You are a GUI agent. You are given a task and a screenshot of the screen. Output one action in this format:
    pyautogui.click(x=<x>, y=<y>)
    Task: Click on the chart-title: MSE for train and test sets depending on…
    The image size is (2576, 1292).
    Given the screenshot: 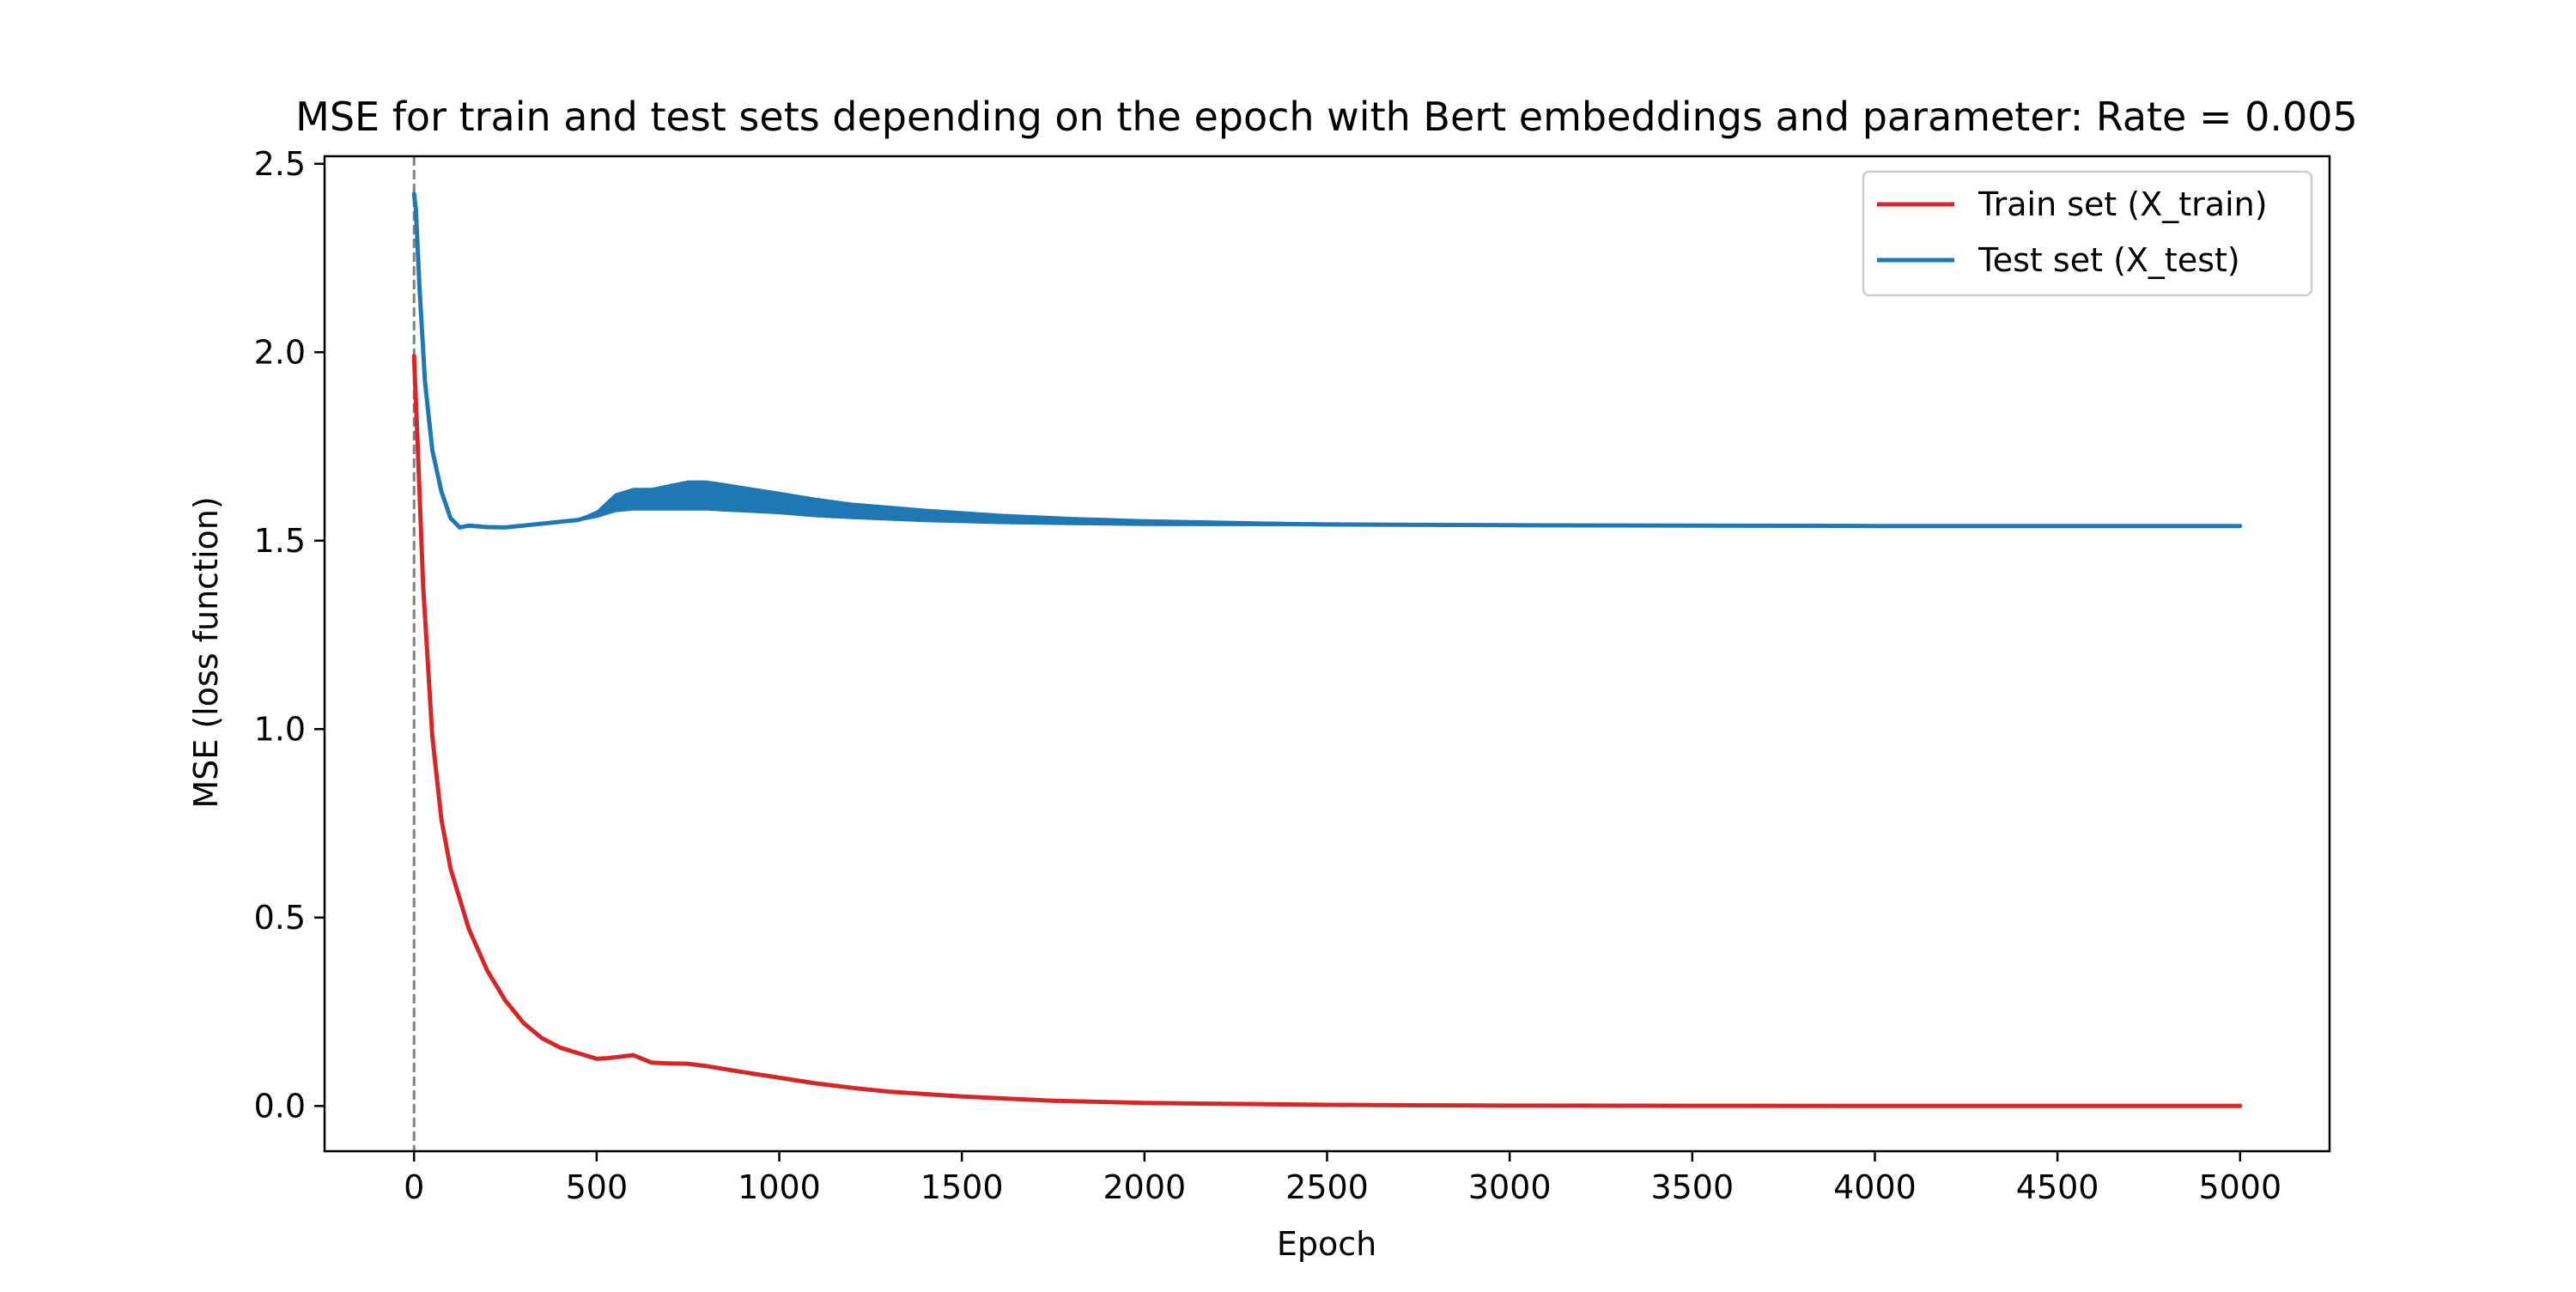 What is the action you would take?
    pyautogui.click(x=1327, y=117)
    